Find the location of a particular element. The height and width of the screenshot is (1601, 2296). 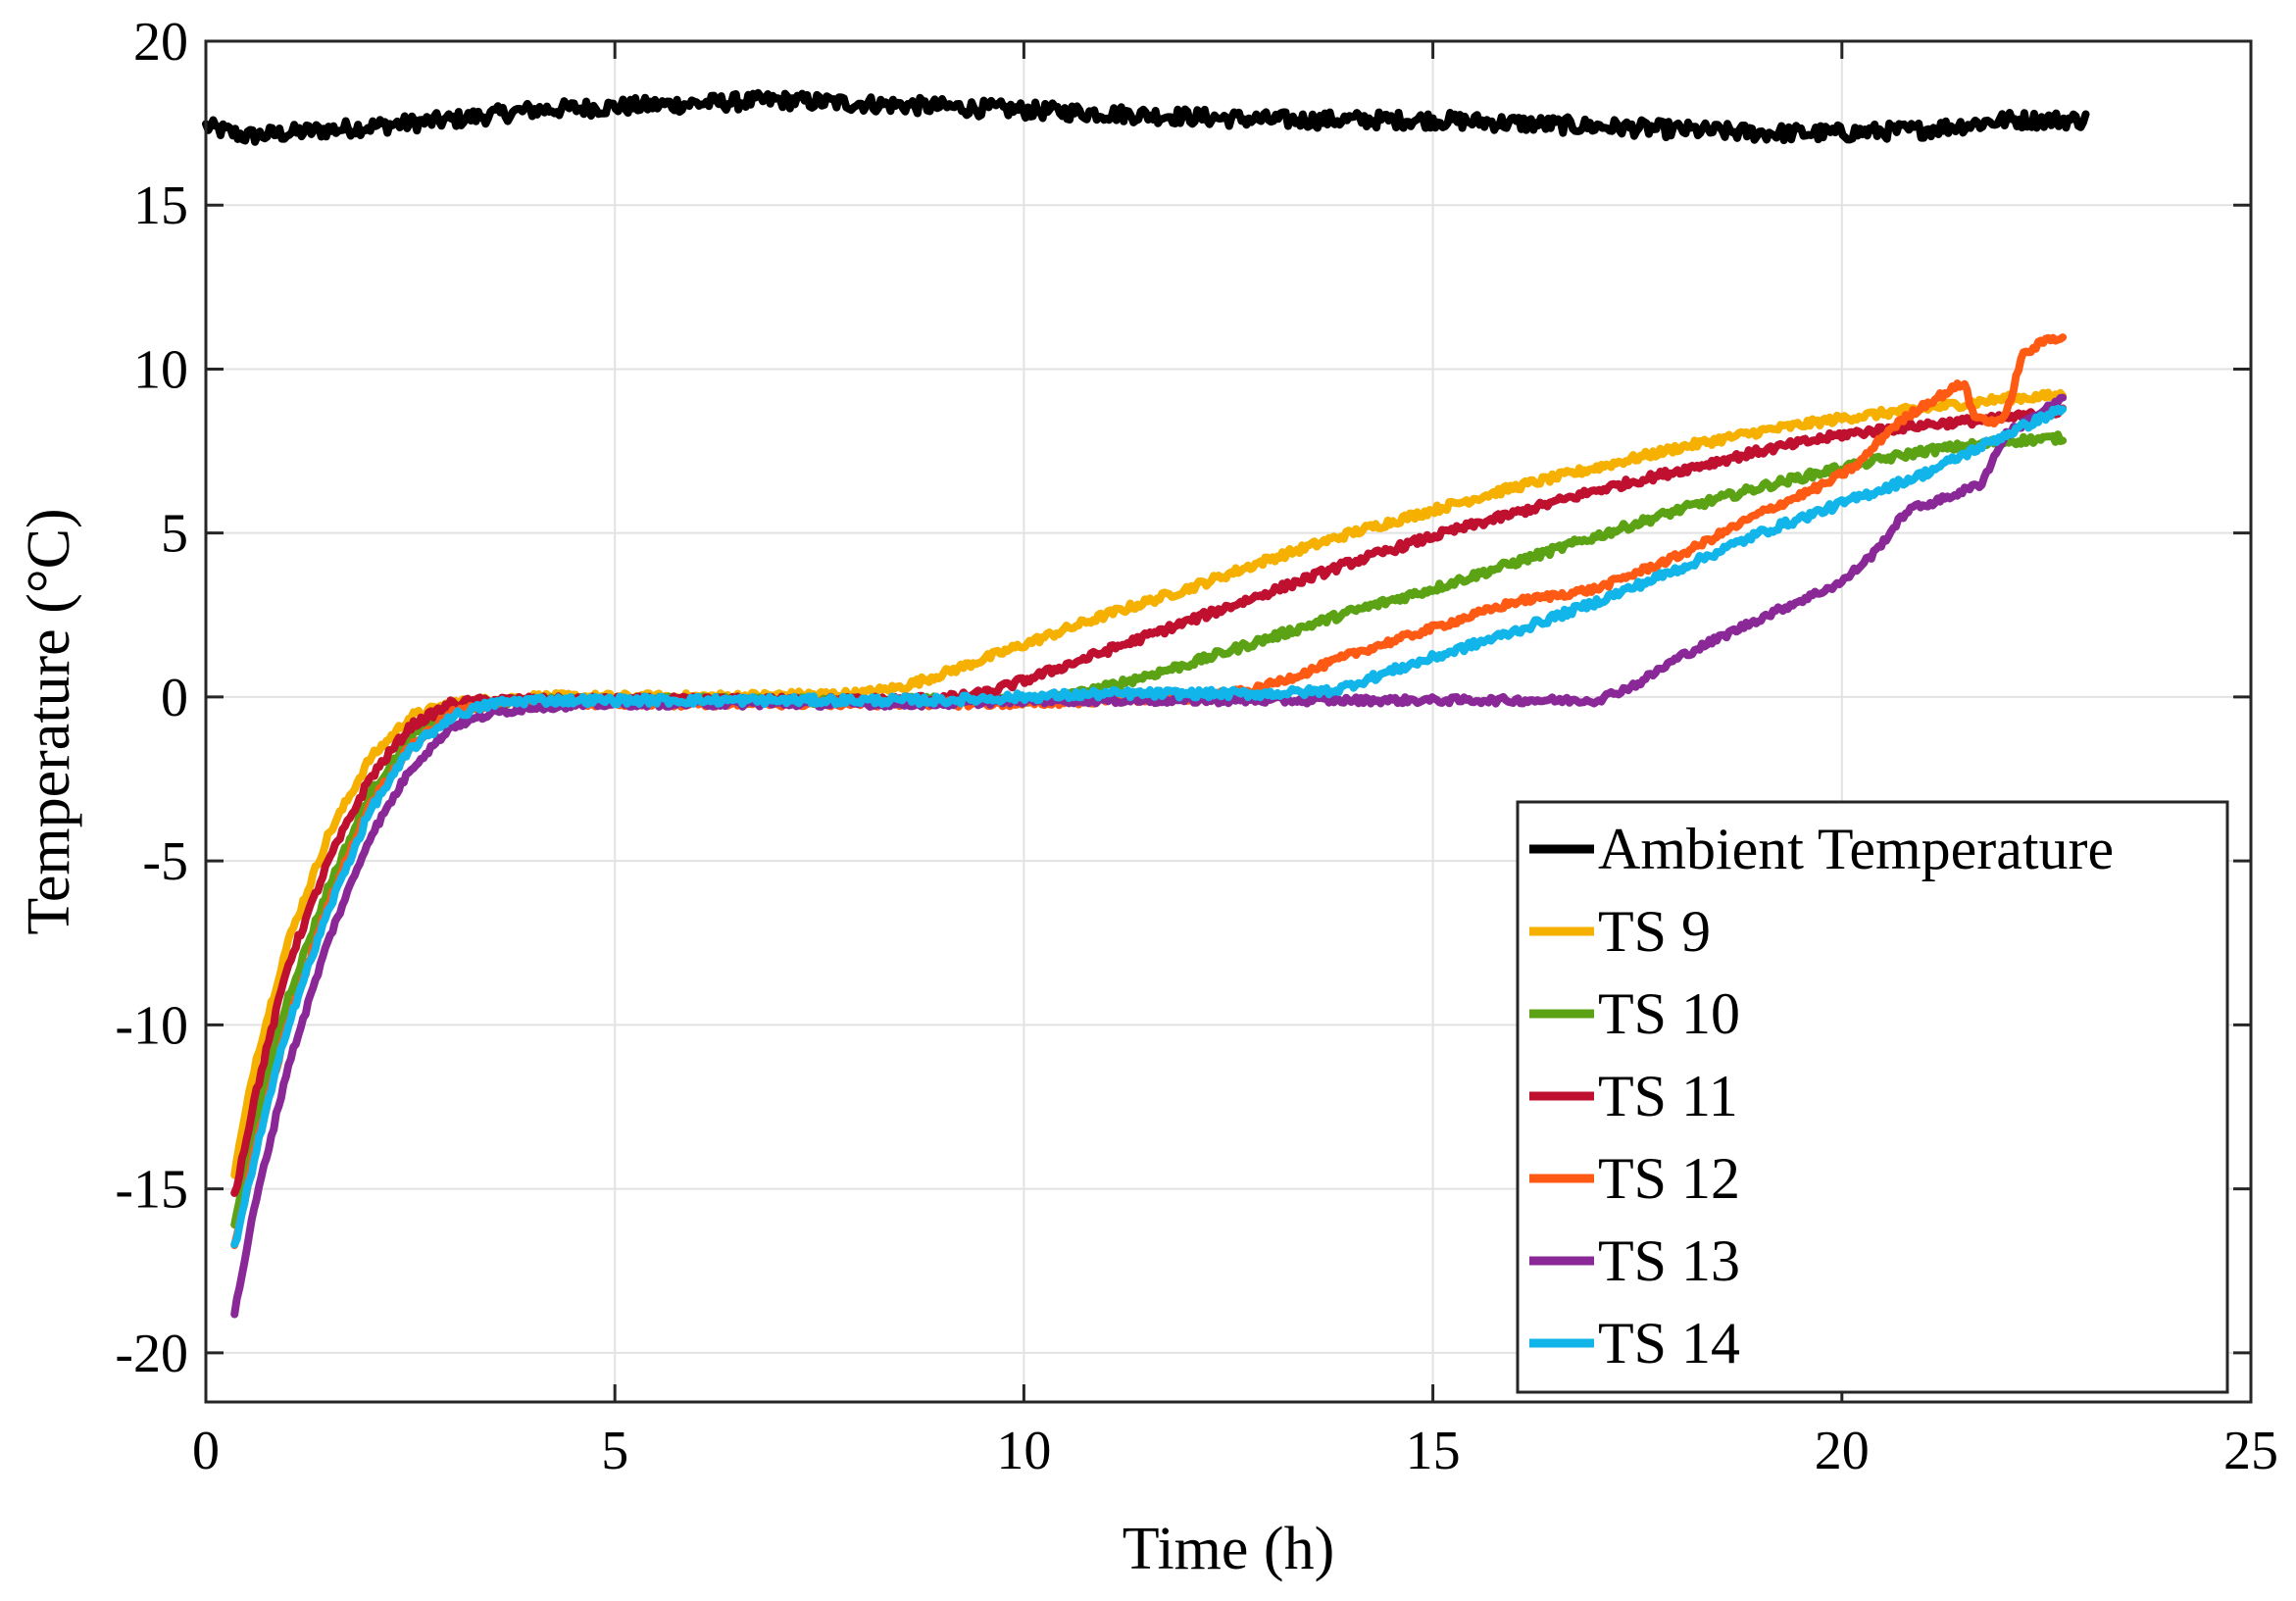

legend-label-ts-11: TS 11 is located at coordinates (1668, 1096).